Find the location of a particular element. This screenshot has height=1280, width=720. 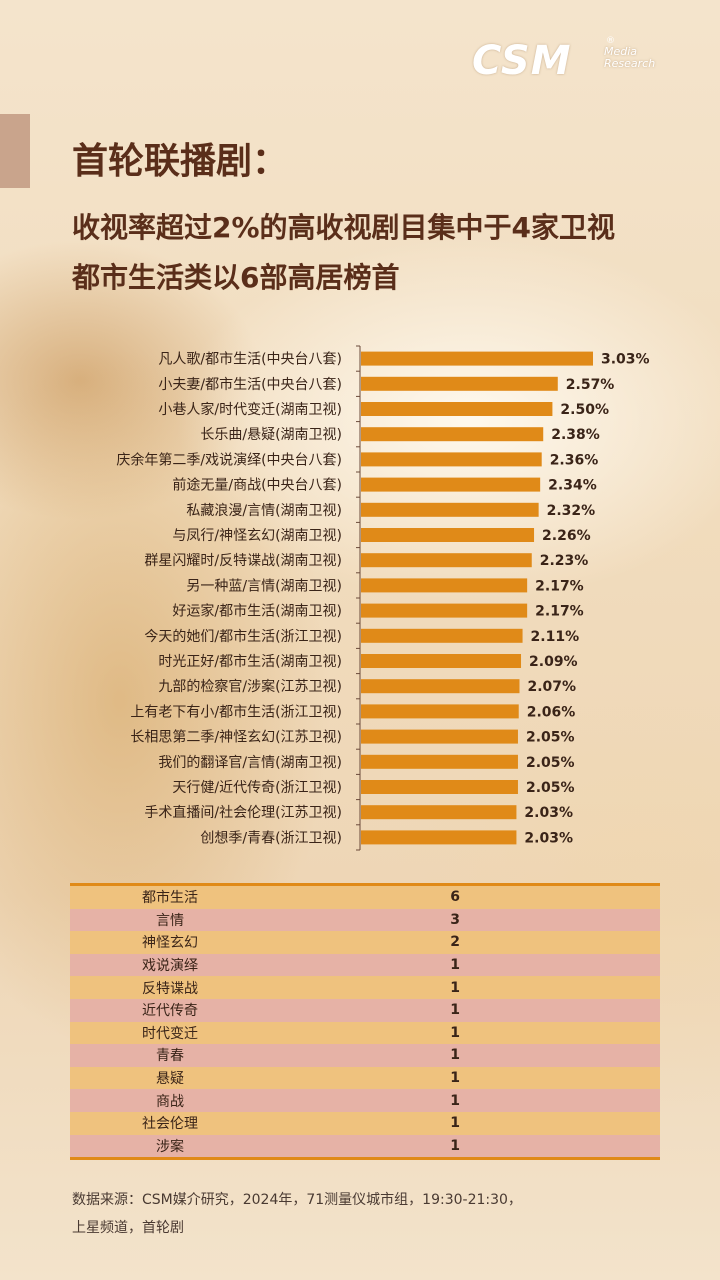

table-row: 社会伦理 1 is located at coordinates (365, 1123).